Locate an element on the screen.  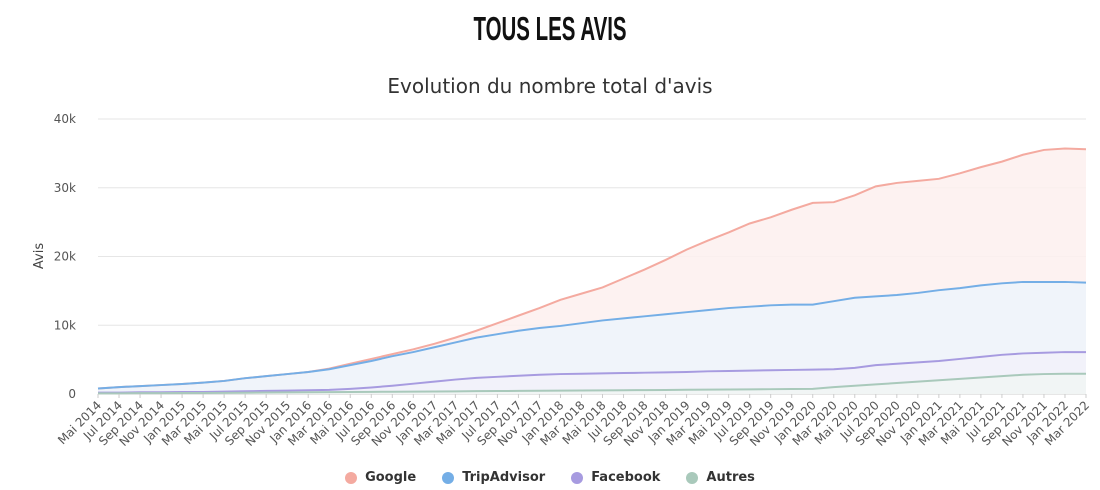
line-autres is located at coordinates (592, 383).